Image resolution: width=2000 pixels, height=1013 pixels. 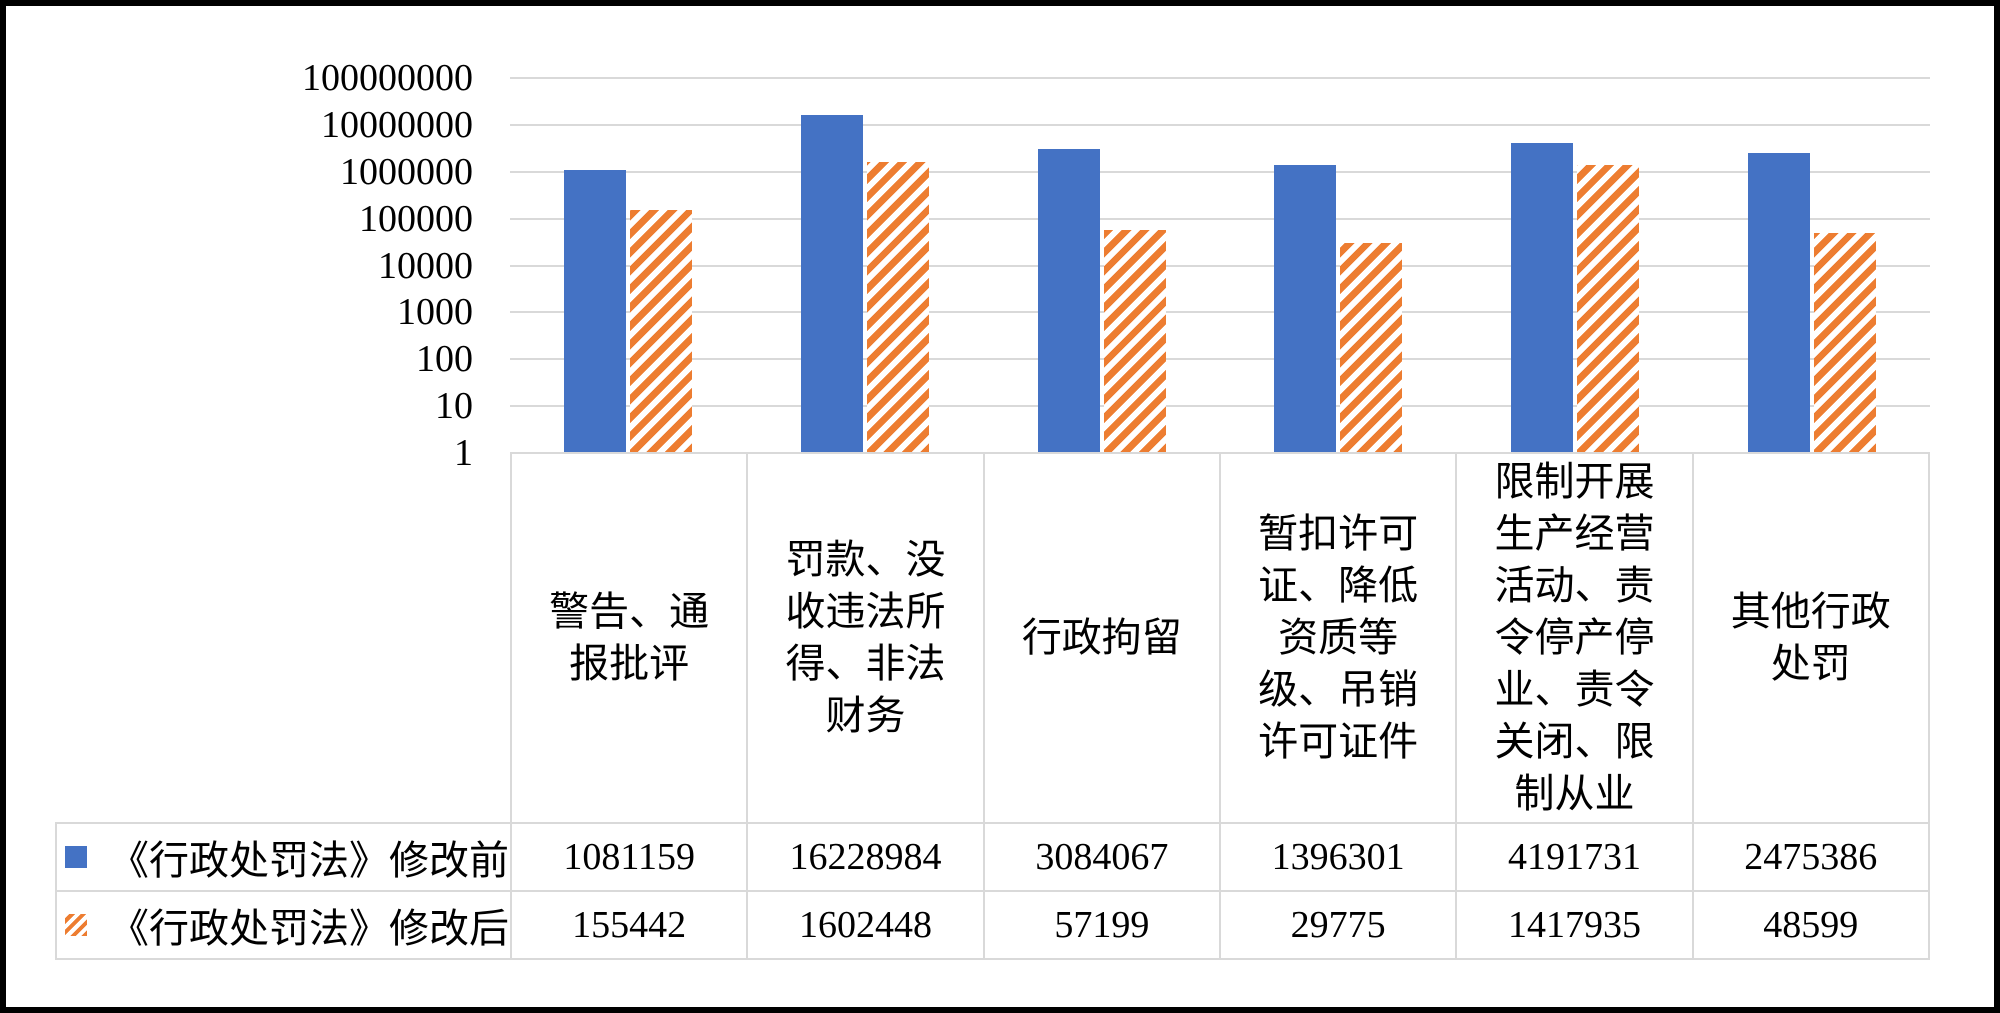 I want to click on category-header-cell: 罚款、没 收违法所 得、非法 财务, so click(x=864, y=638).